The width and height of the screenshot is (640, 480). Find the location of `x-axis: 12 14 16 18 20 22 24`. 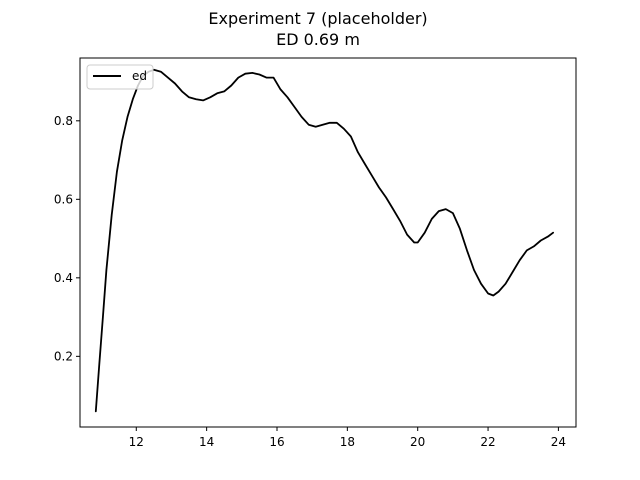

x-axis: 12 14 16 18 20 22 24 is located at coordinates (347, 438).